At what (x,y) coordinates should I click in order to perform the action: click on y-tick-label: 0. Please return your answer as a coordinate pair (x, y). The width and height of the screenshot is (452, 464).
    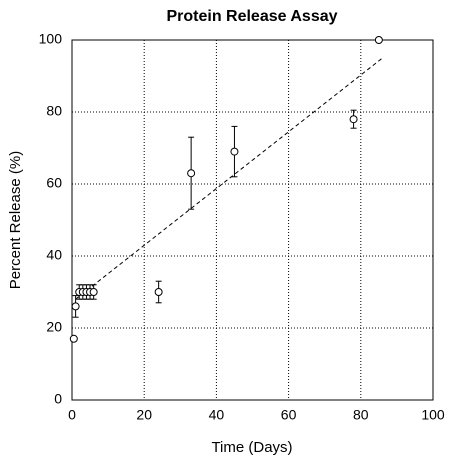
    Looking at the image, I should click on (58, 399).